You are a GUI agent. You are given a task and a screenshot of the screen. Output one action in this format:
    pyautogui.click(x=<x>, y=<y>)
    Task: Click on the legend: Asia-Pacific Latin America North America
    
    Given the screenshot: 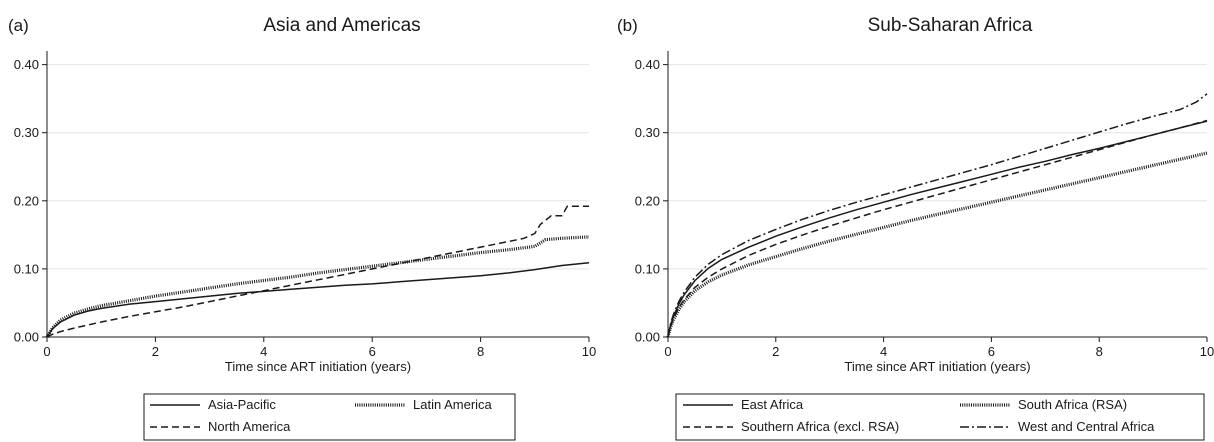 What is the action you would take?
    pyautogui.click(x=329, y=417)
    